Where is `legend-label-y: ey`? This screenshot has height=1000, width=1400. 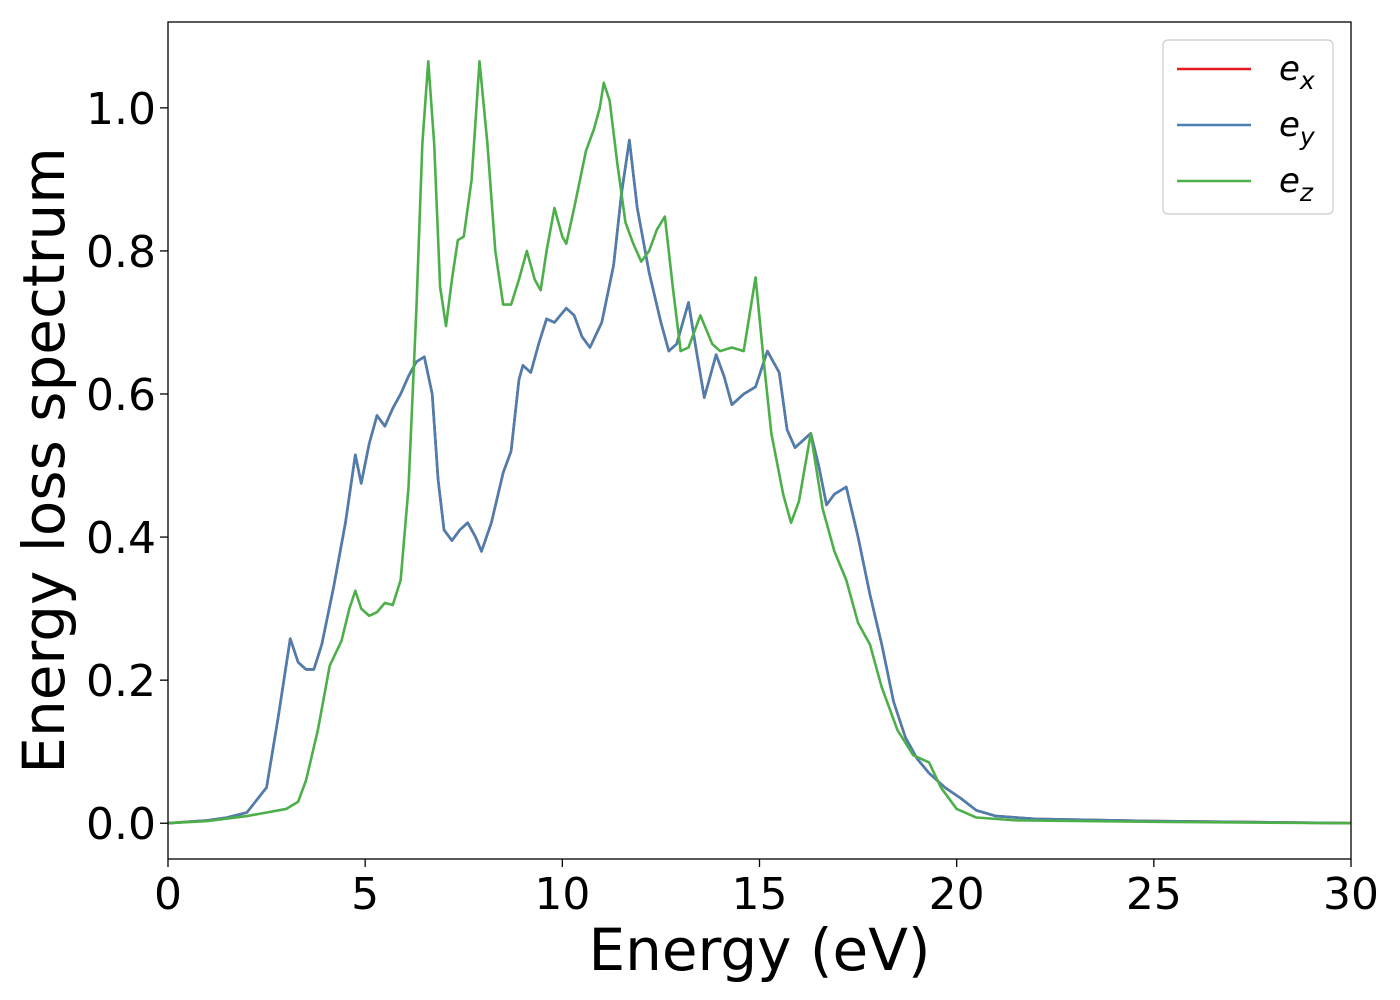
legend-label-y: ey is located at coordinates (1297, 128).